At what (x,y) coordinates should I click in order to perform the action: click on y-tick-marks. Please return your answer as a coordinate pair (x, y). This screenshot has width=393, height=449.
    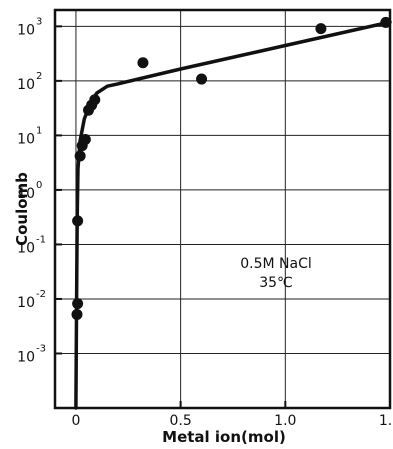
    Looking at the image, I should click on (58, 190).